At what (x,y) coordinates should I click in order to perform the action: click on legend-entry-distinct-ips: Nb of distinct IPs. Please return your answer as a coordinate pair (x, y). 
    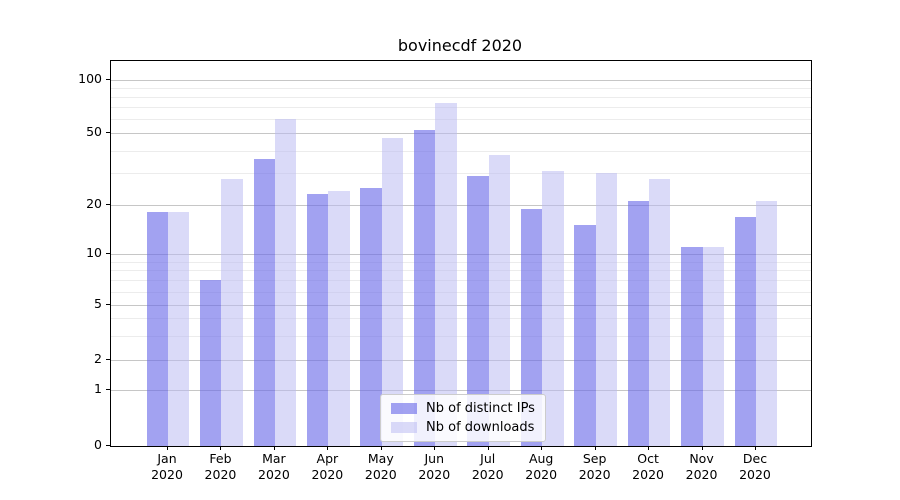
    Looking at the image, I should click on (463, 408).